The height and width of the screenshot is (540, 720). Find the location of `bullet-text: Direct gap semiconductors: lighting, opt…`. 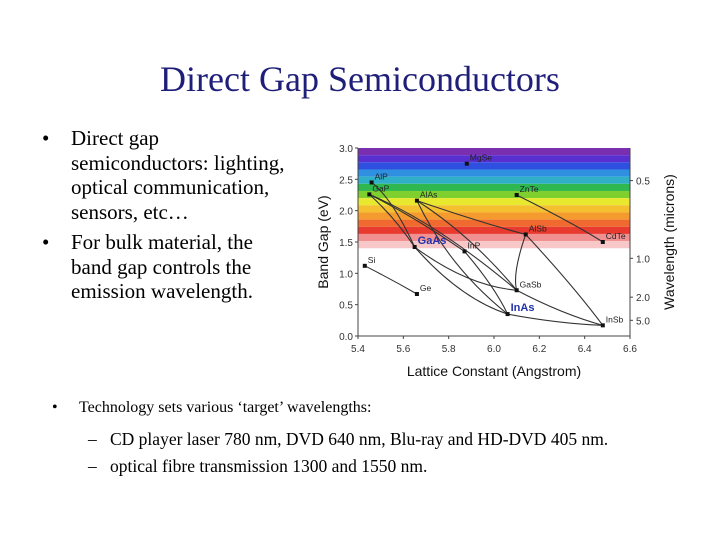

bullet-text: Direct gap semiconductors: lighting, opt… is located at coordinates (178, 175).